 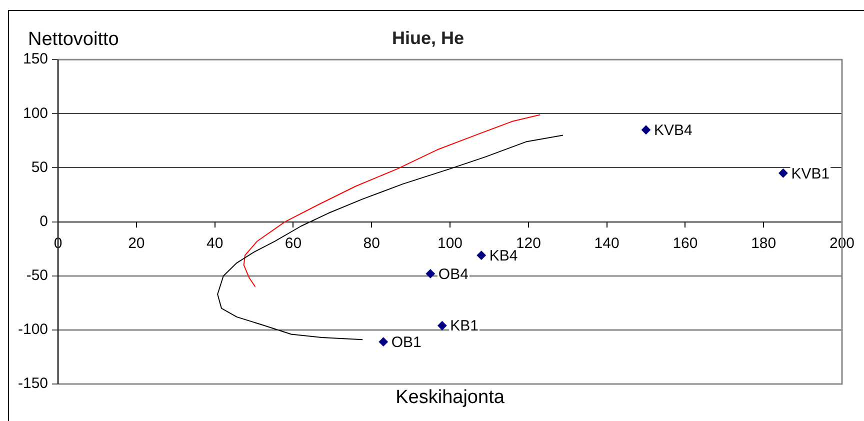 I want to click on x-tick-label: 40, so click(x=215, y=243).